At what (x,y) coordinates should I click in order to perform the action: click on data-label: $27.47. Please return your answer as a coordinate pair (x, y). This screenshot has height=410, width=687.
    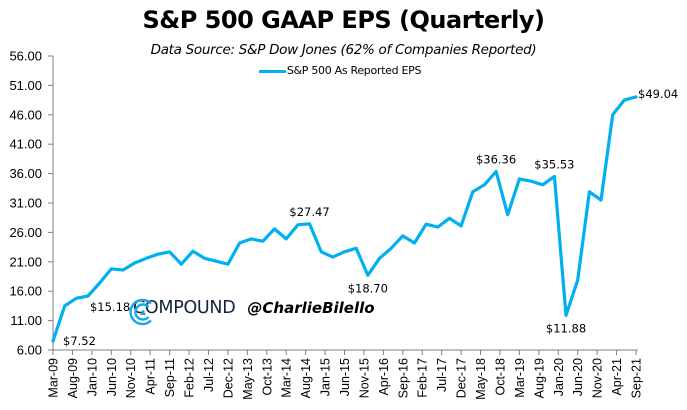
    Looking at the image, I should click on (309, 212).